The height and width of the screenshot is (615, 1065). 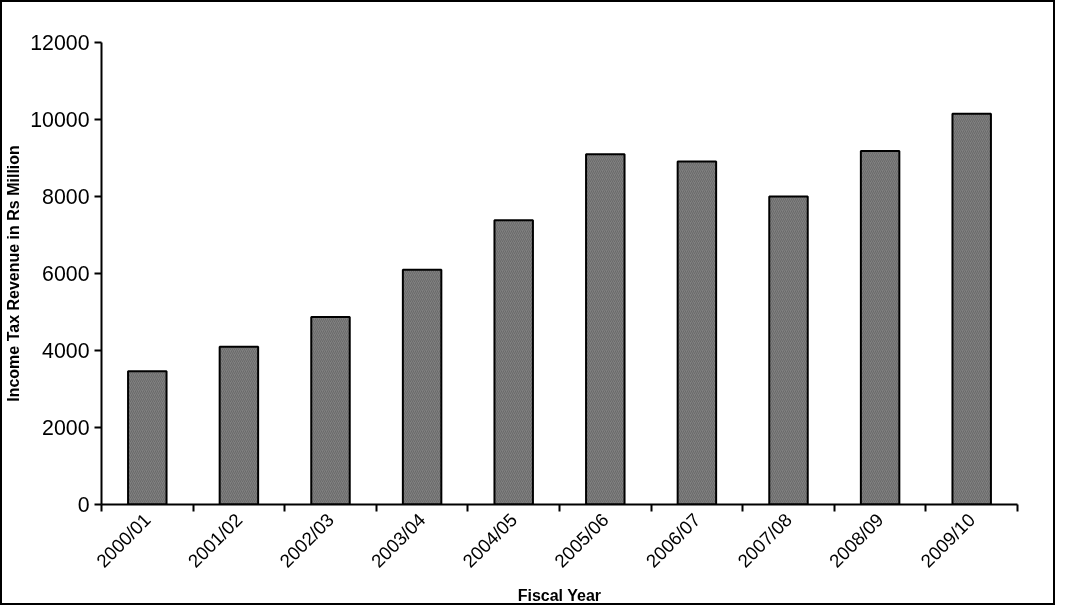 I want to click on y-axis-title: Income Tax Revenue in Rs Million, so click(x=14, y=273).